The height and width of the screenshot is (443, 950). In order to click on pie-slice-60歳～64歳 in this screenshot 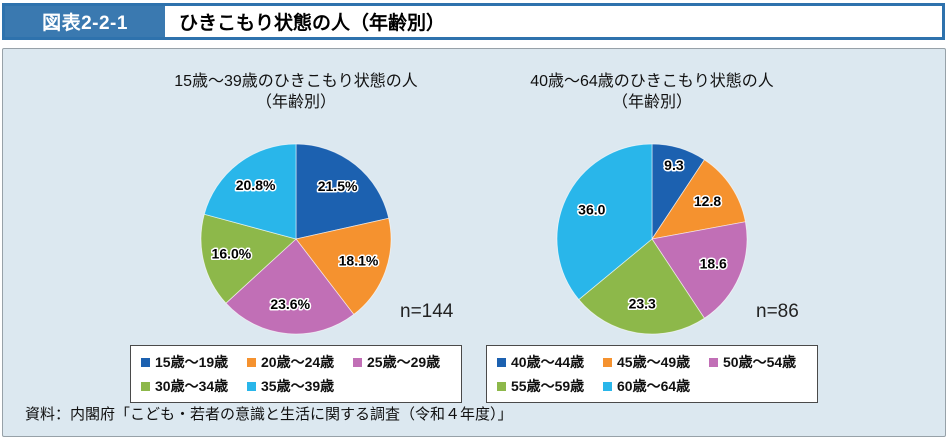, I will do `click(604, 222)`.